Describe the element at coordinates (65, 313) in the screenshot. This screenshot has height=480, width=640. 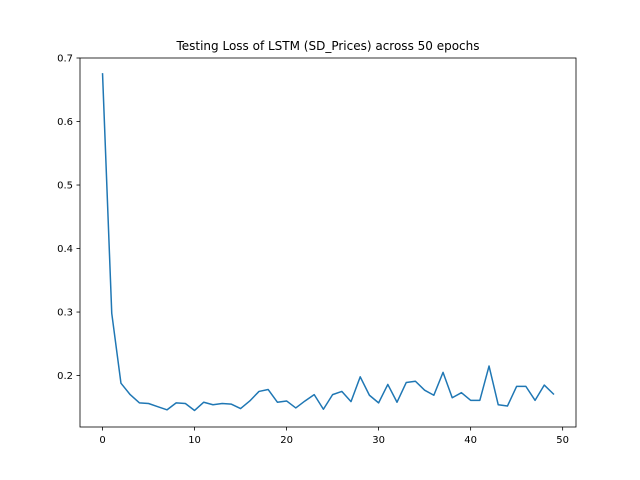
I see `y-tick-label-0.3: 0.3` at that location.